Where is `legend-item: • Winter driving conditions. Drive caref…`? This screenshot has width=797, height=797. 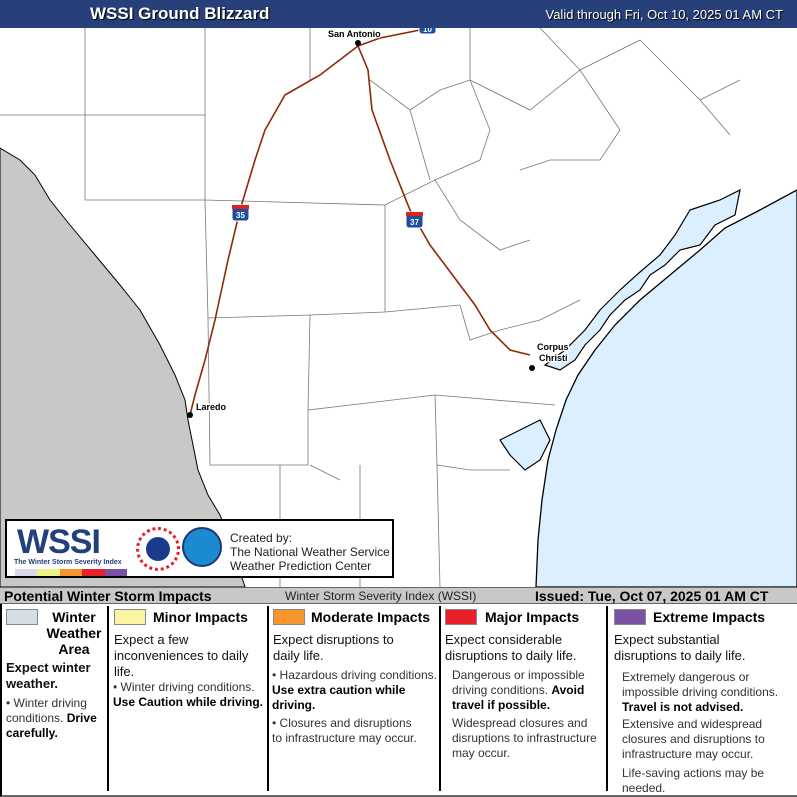
legend-item: • Winter driving conditions. Drive caref… is located at coordinates (51, 718).